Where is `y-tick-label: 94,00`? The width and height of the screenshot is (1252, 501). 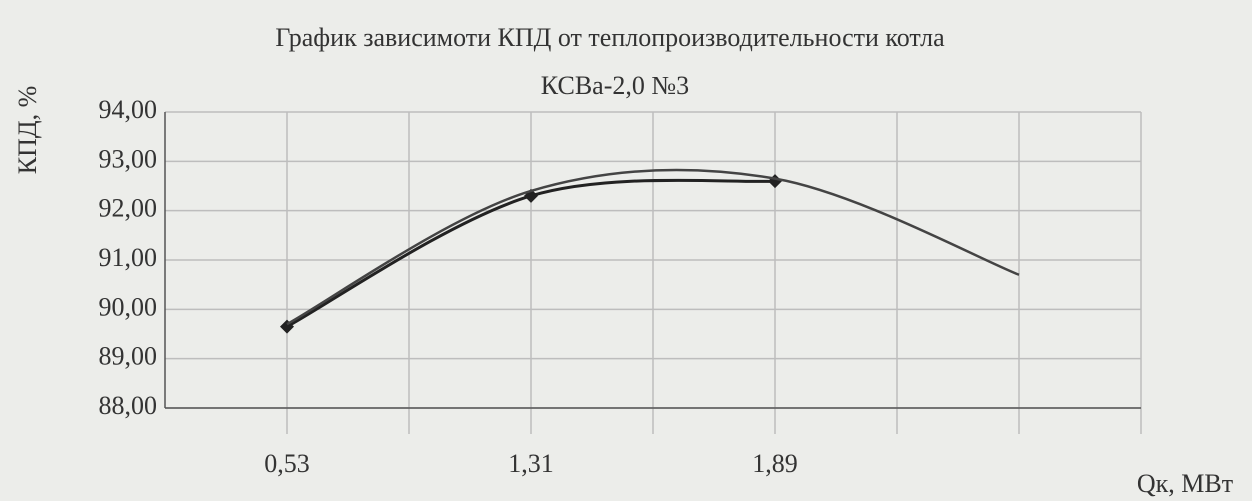
y-tick-label: 94,00 is located at coordinates (128, 109).